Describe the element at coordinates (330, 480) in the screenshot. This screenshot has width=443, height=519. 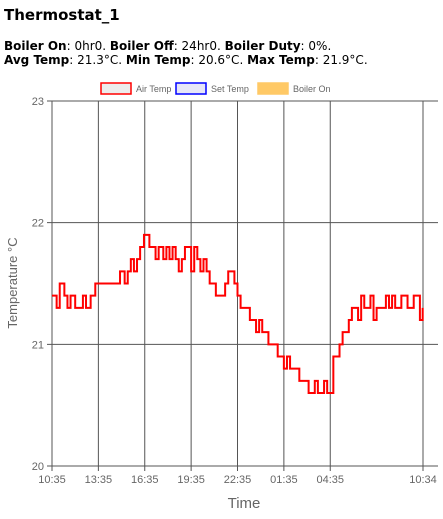
I see `x-tick-label: 04:35` at that location.